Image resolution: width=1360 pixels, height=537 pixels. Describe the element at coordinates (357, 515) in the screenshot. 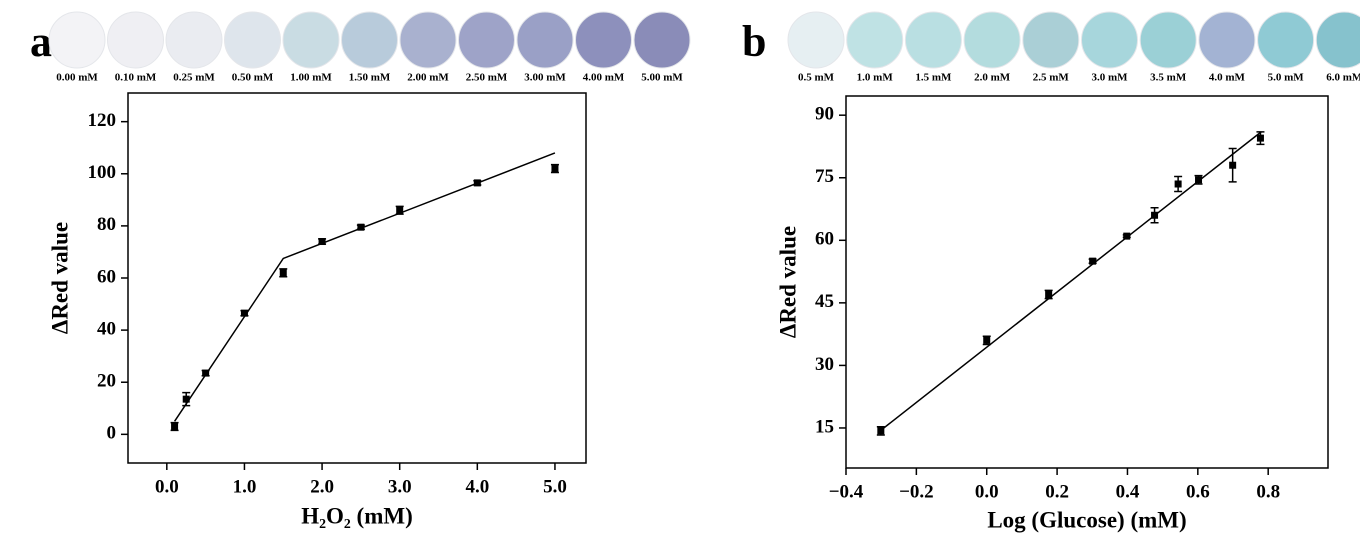

I see `x-axis-title: H₂O₂ (mM)` at that location.